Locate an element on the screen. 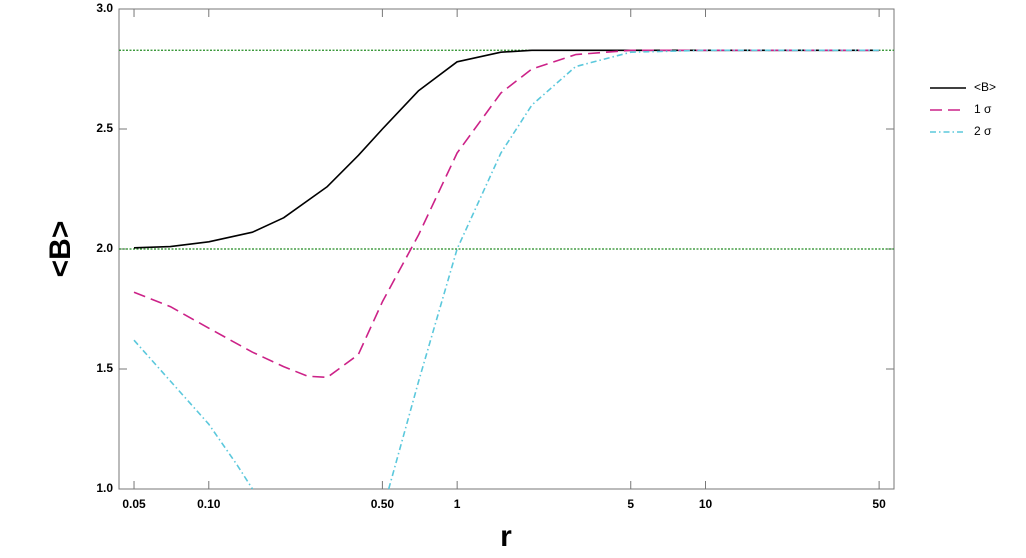  x-tick-label: 0.50 is located at coordinates (383, 504).